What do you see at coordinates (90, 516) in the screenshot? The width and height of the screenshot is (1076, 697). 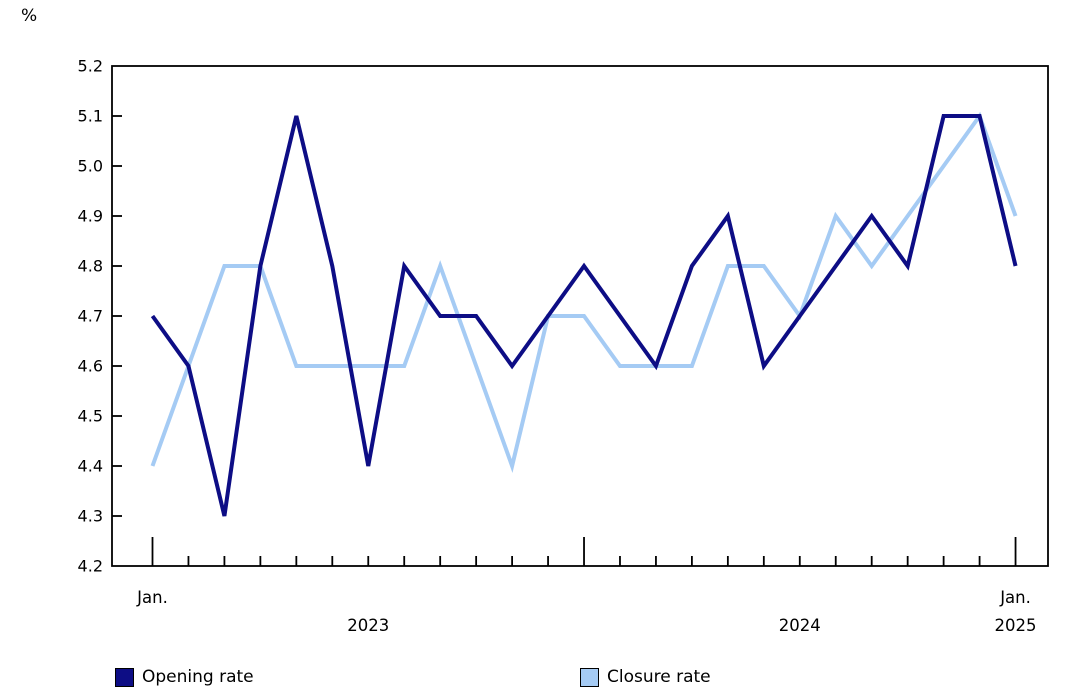 I see `y-tick-label: 4.3` at bounding box center [90, 516].